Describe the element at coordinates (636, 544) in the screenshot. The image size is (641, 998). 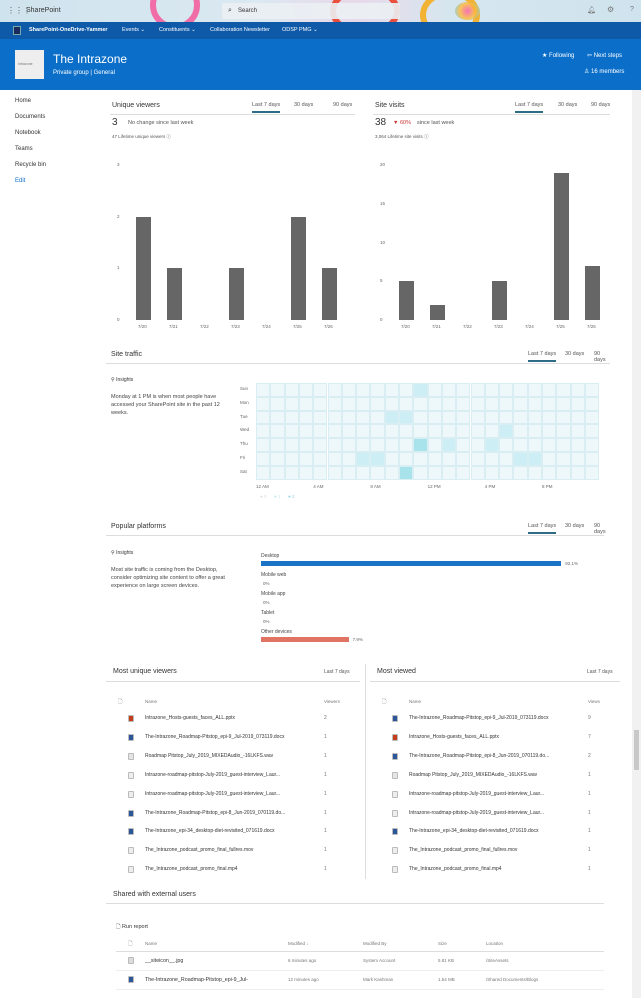
I see `scrollbar` at that location.